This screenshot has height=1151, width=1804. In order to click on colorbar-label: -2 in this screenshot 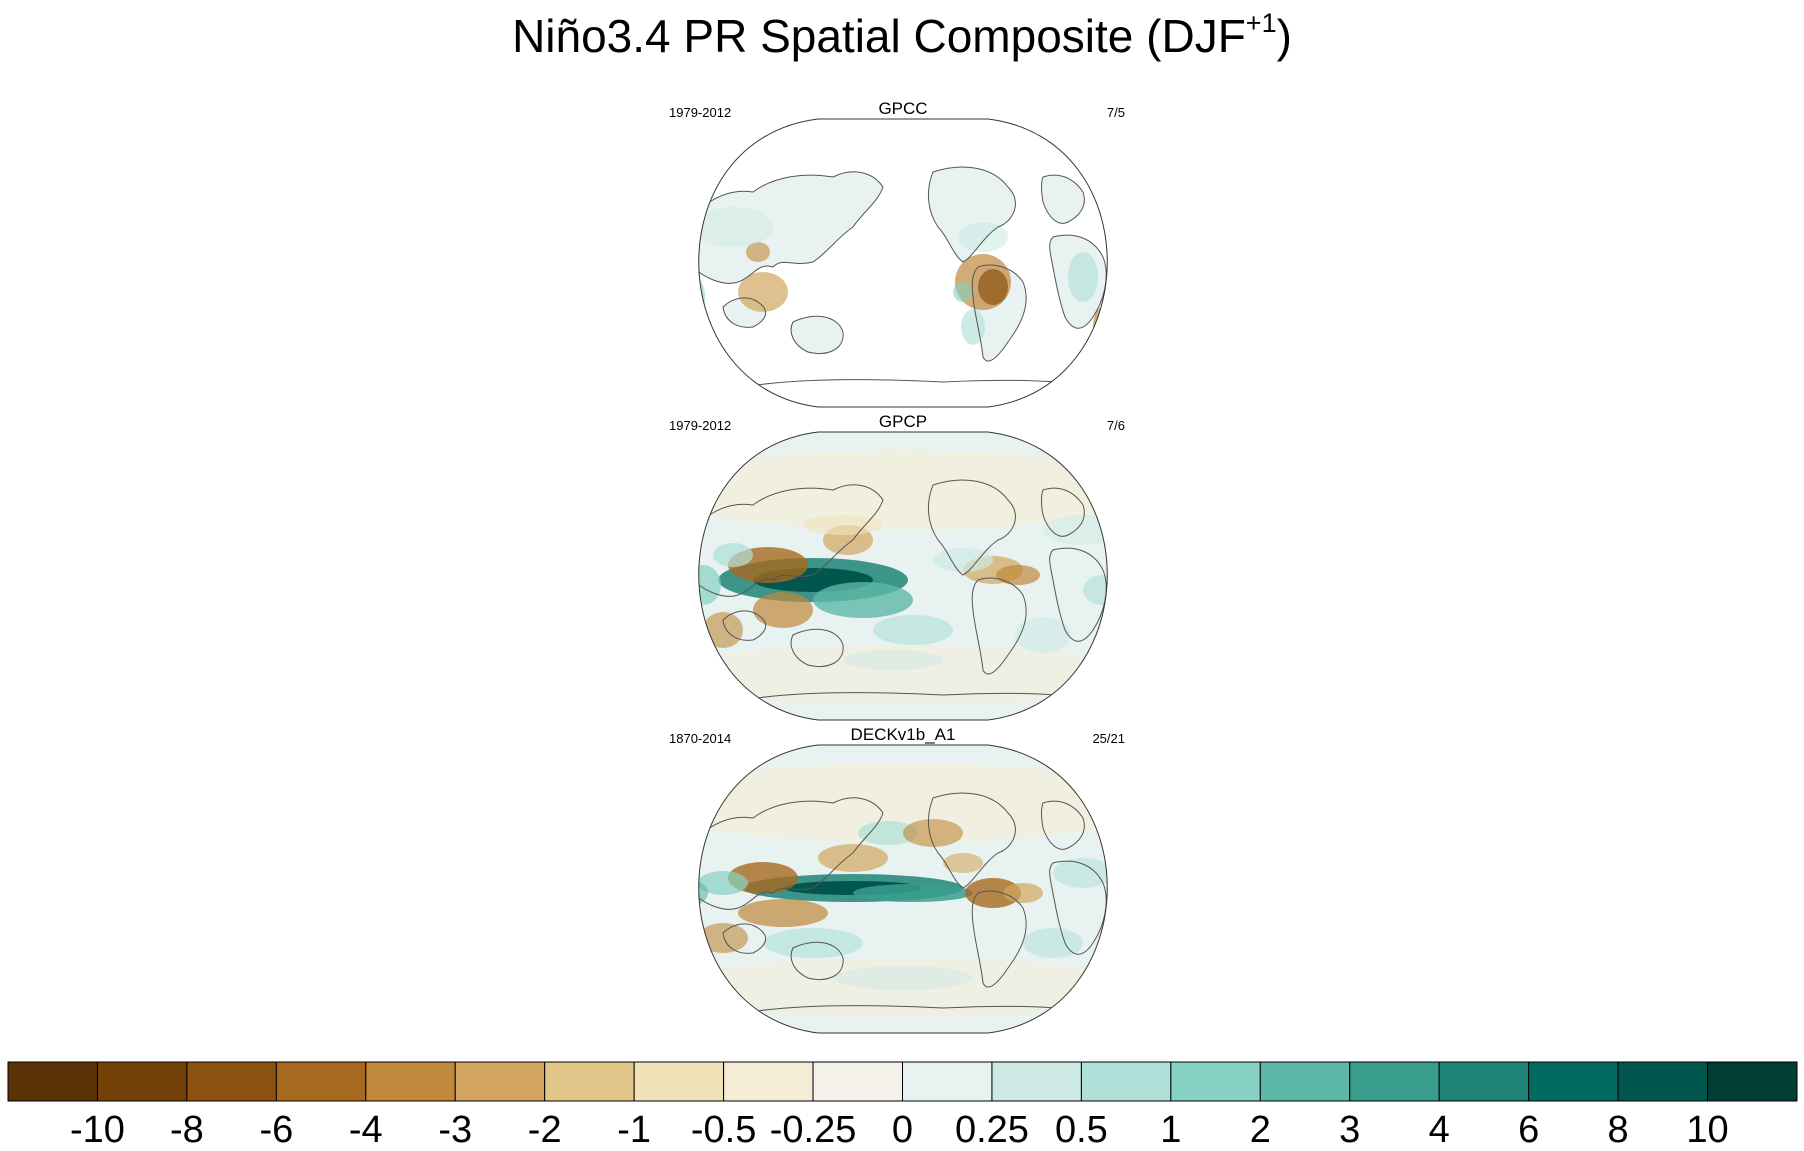, I will do `click(545, 1130)`.